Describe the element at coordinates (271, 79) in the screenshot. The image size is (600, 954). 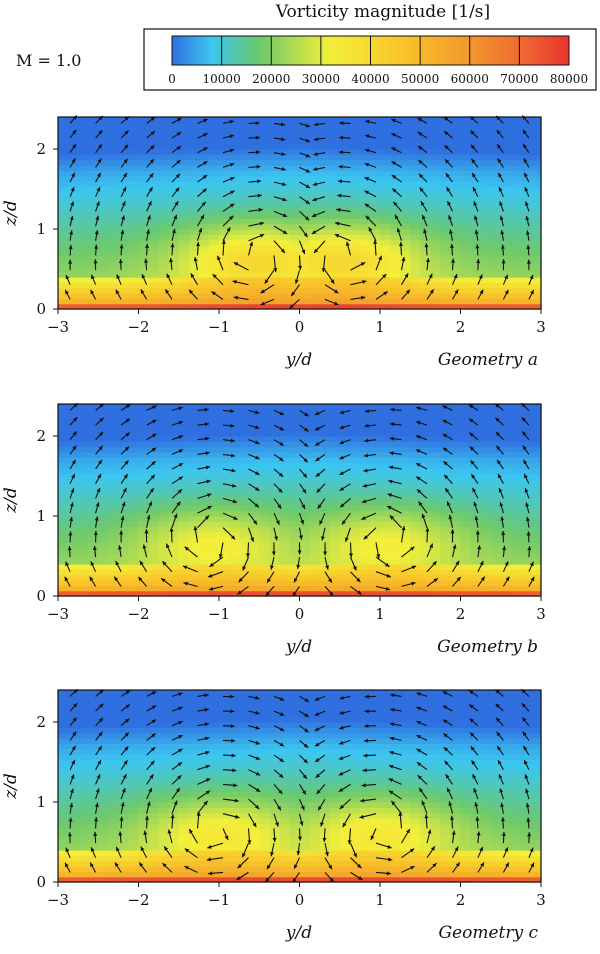
I see `colorbar-tick-label: 20000` at that location.